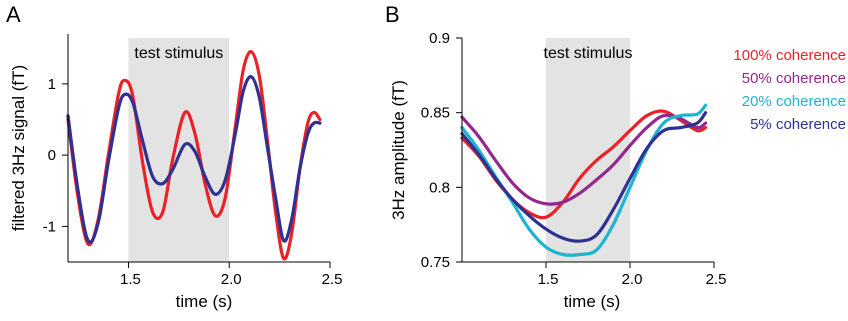  Describe the element at coordinates (18, 148) in the screenshot. I see `panel-a-y-label: filtered 3Hz signal (fT)` at that location.